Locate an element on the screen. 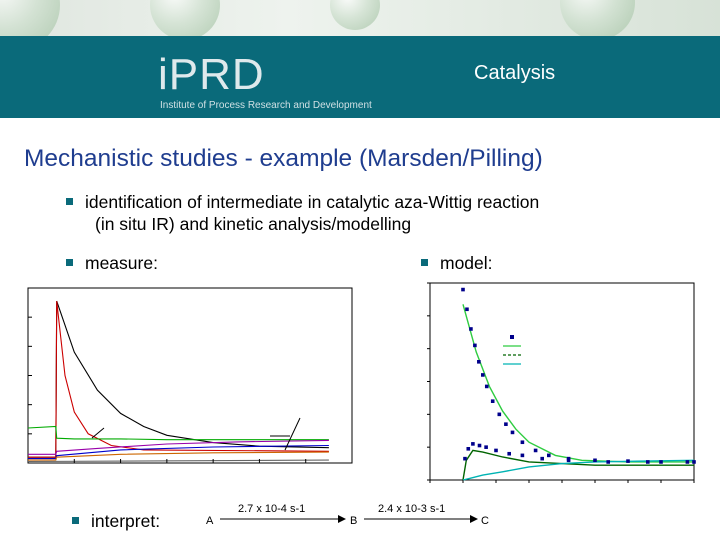  bullet-text: interpret: is located at coordinates (126, 521).